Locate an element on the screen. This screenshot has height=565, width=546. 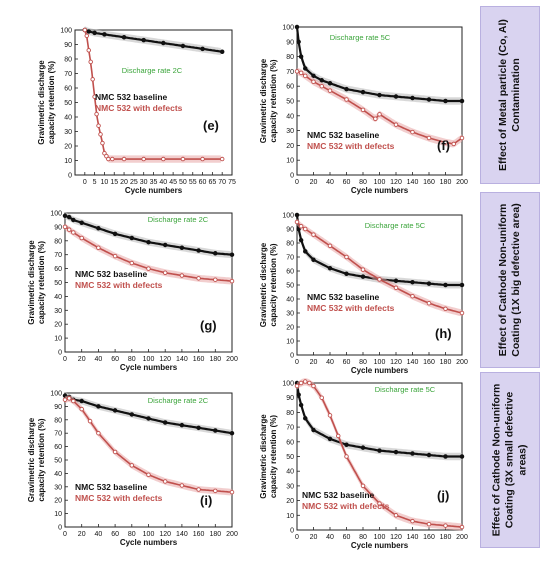
x-tick-label: 75 is located at coordinates (232, 182).